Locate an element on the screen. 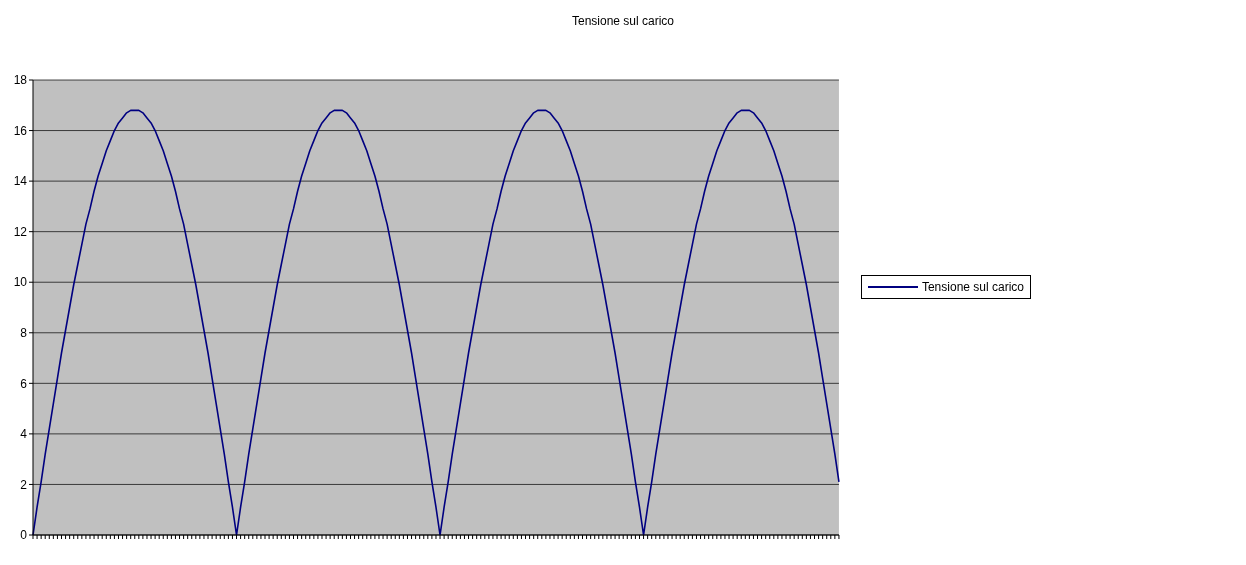  y-tick-label: 8 is located at coordinates (24, 333).